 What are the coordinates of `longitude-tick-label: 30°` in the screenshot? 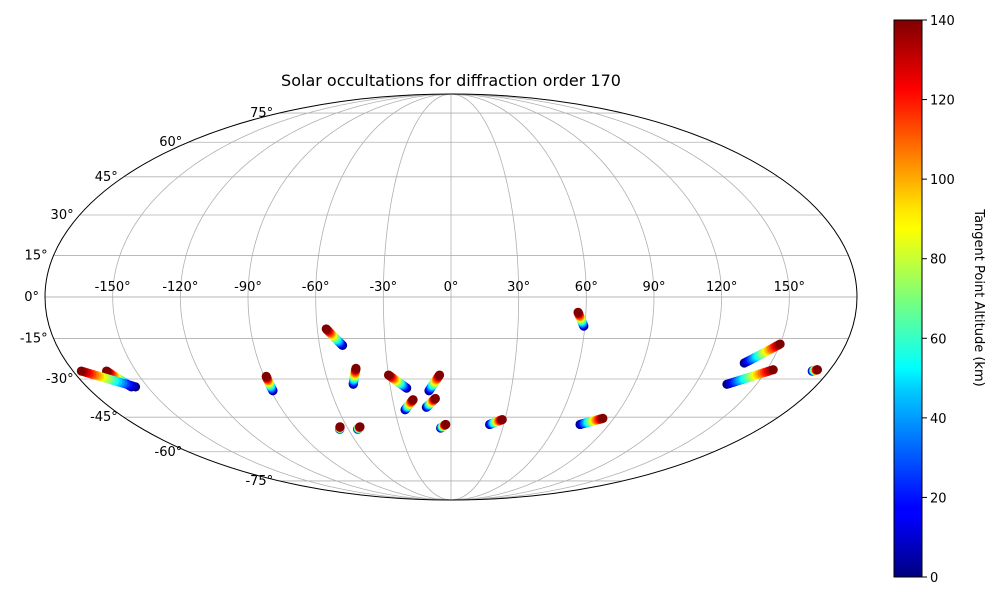 It's located at (518, 287).